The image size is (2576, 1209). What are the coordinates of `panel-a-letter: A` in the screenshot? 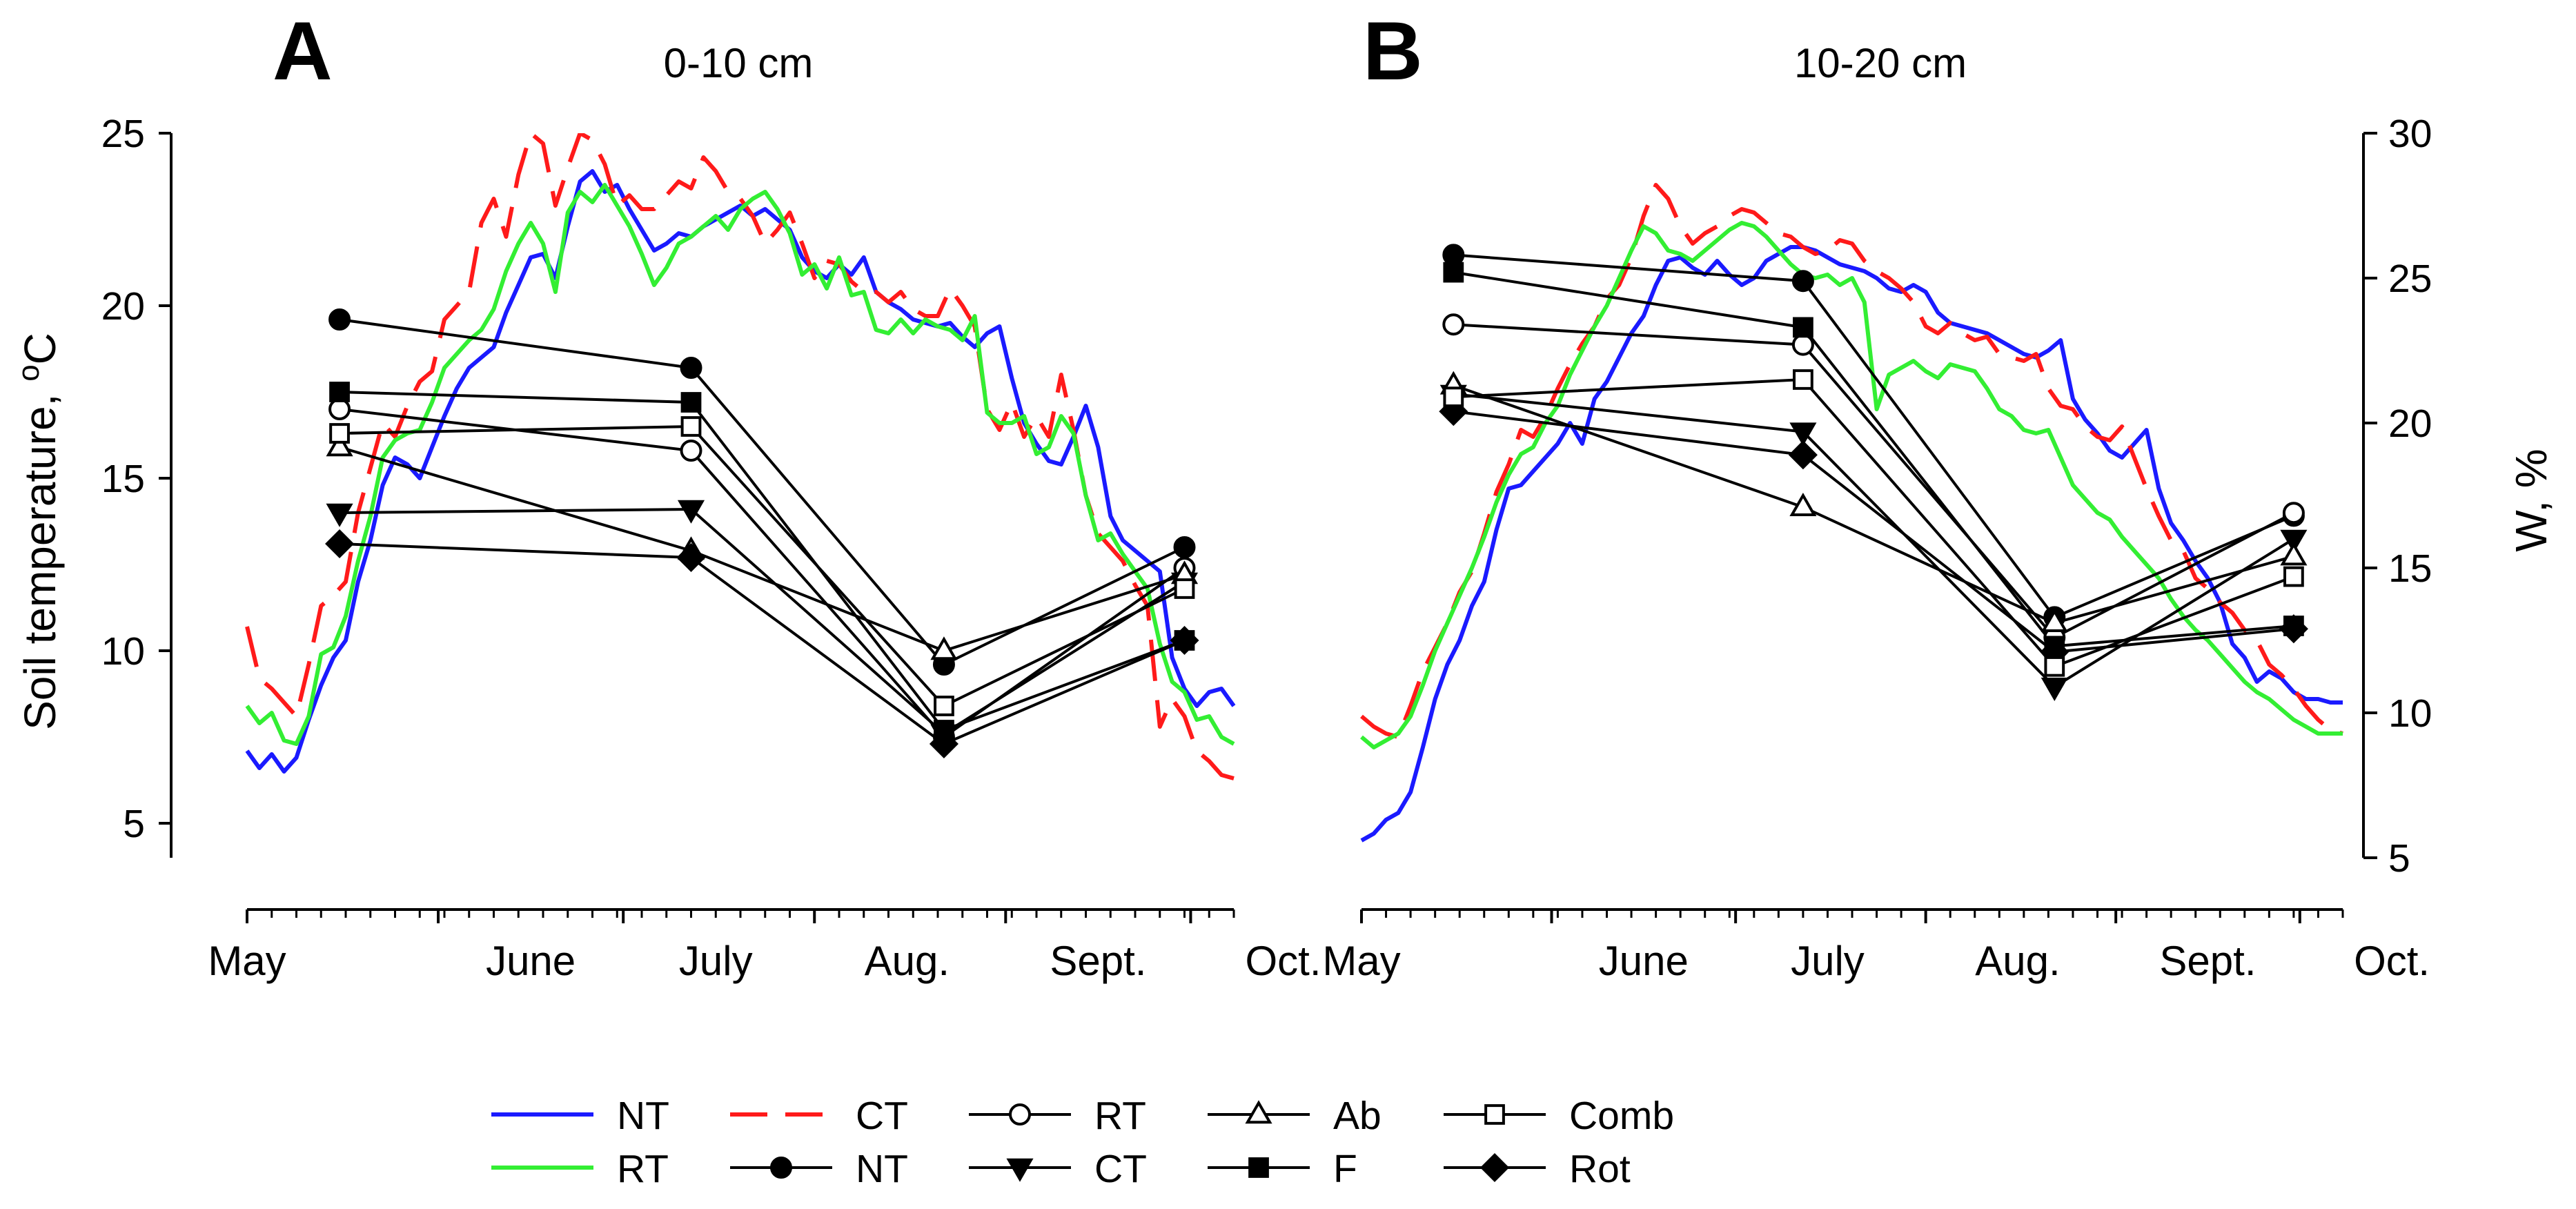 It's located at (303, 51).